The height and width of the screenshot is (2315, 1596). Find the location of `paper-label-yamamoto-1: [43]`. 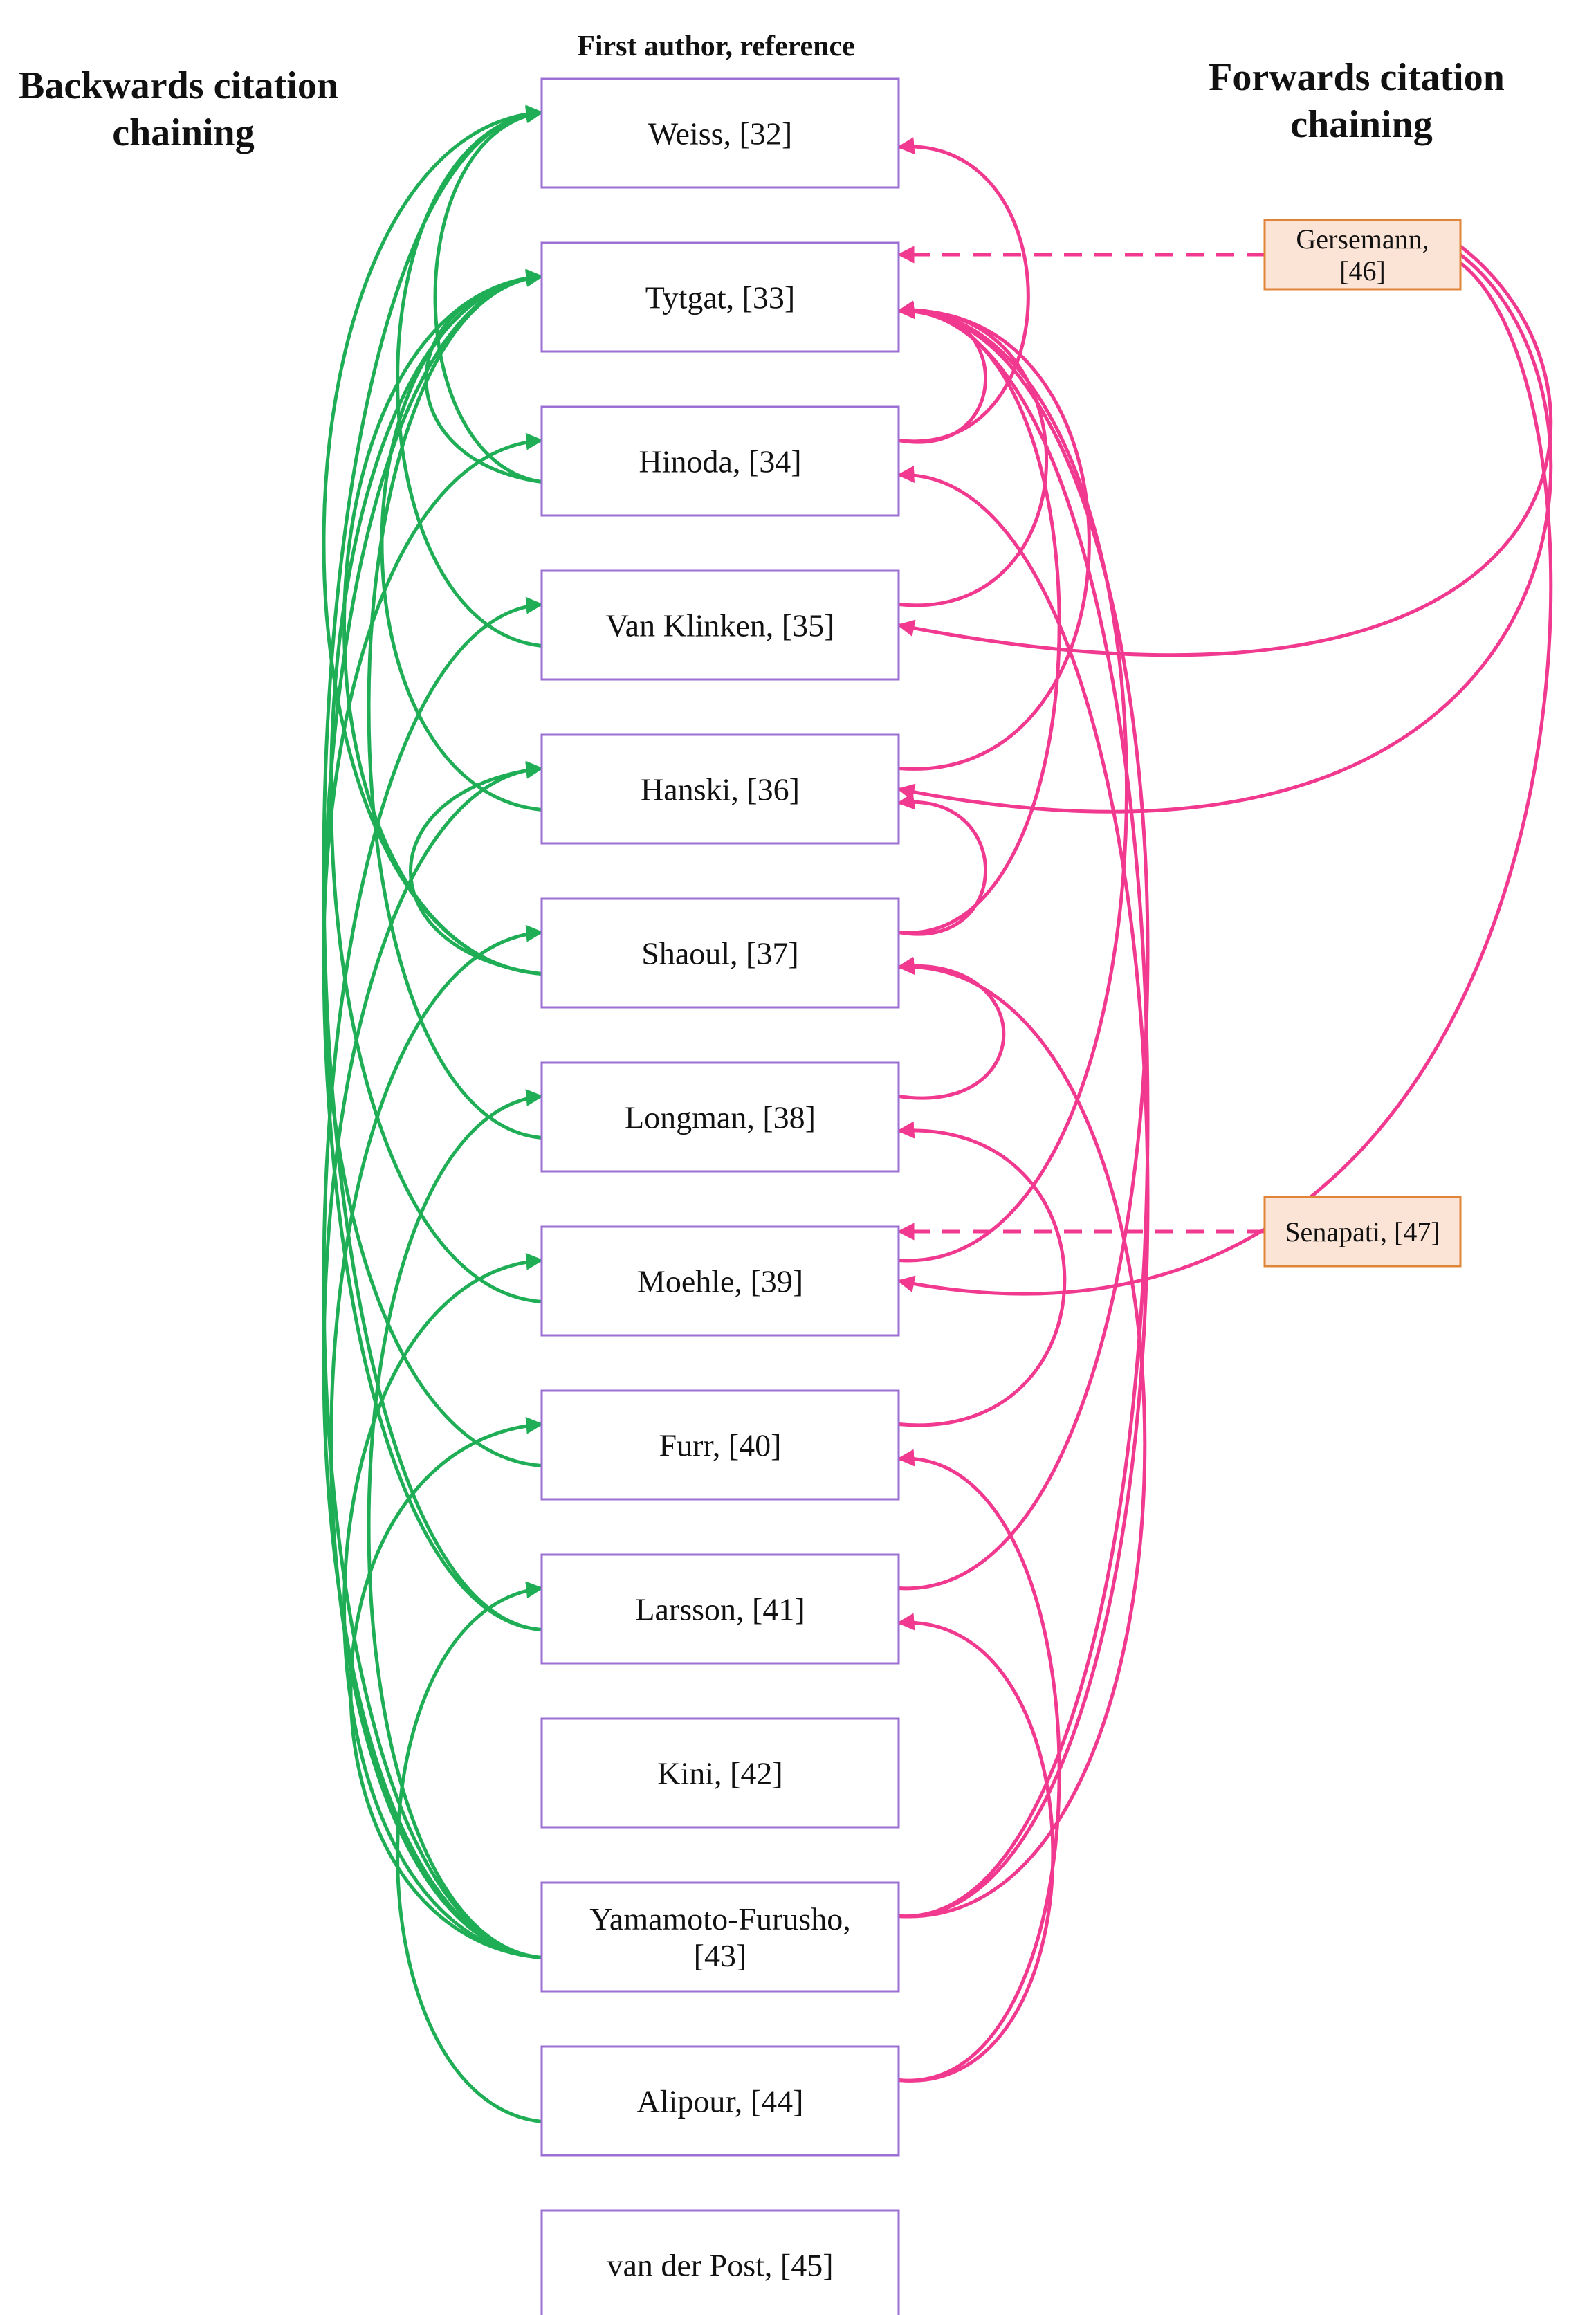

paper-label-yamamoto-1: [43] is located at coordinates (721, 1956).